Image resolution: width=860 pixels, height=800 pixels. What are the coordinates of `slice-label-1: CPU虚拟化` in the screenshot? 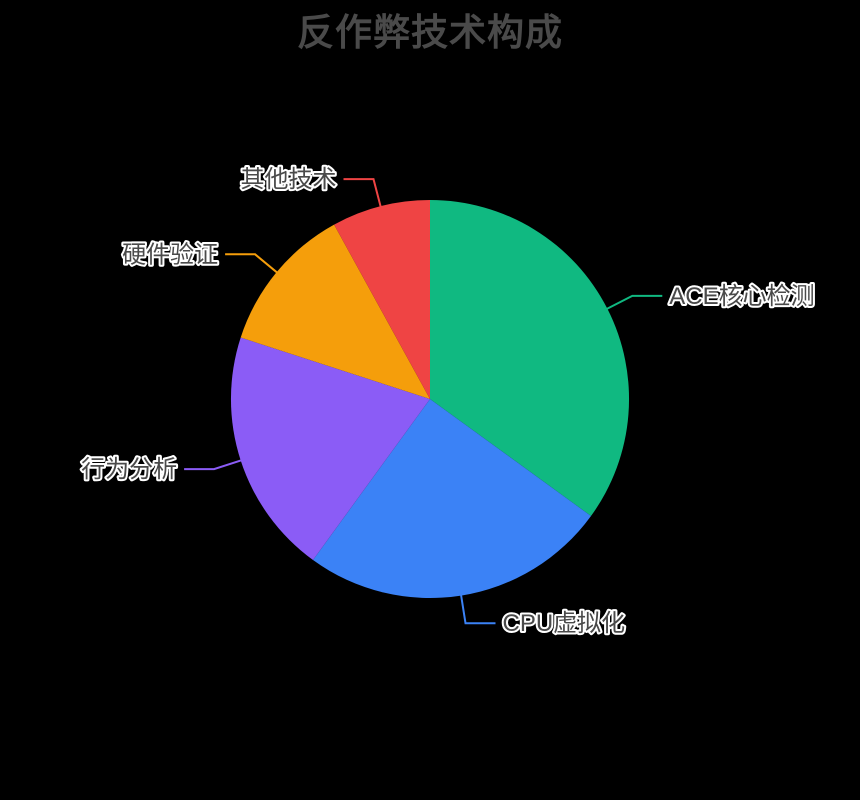 It's located at (564, 623).